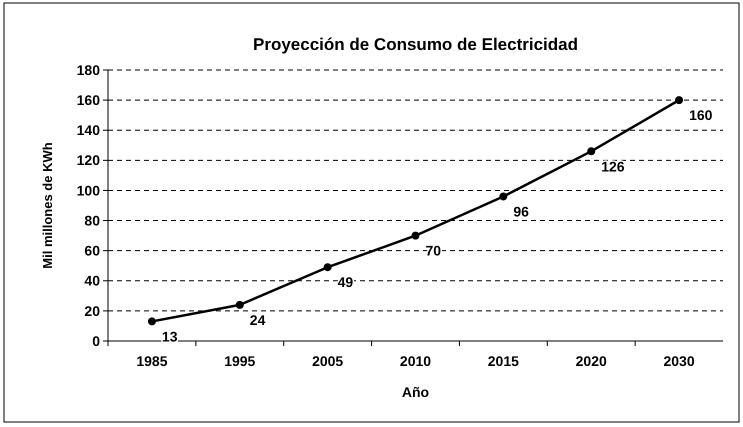 The width and height of the screenshot is (743, 427). What do you see at coordinates (415, 44) in the screenshot?
I see `chart-title: Proyección de Consumo de Electricidad` at bounding box center [415, 44].